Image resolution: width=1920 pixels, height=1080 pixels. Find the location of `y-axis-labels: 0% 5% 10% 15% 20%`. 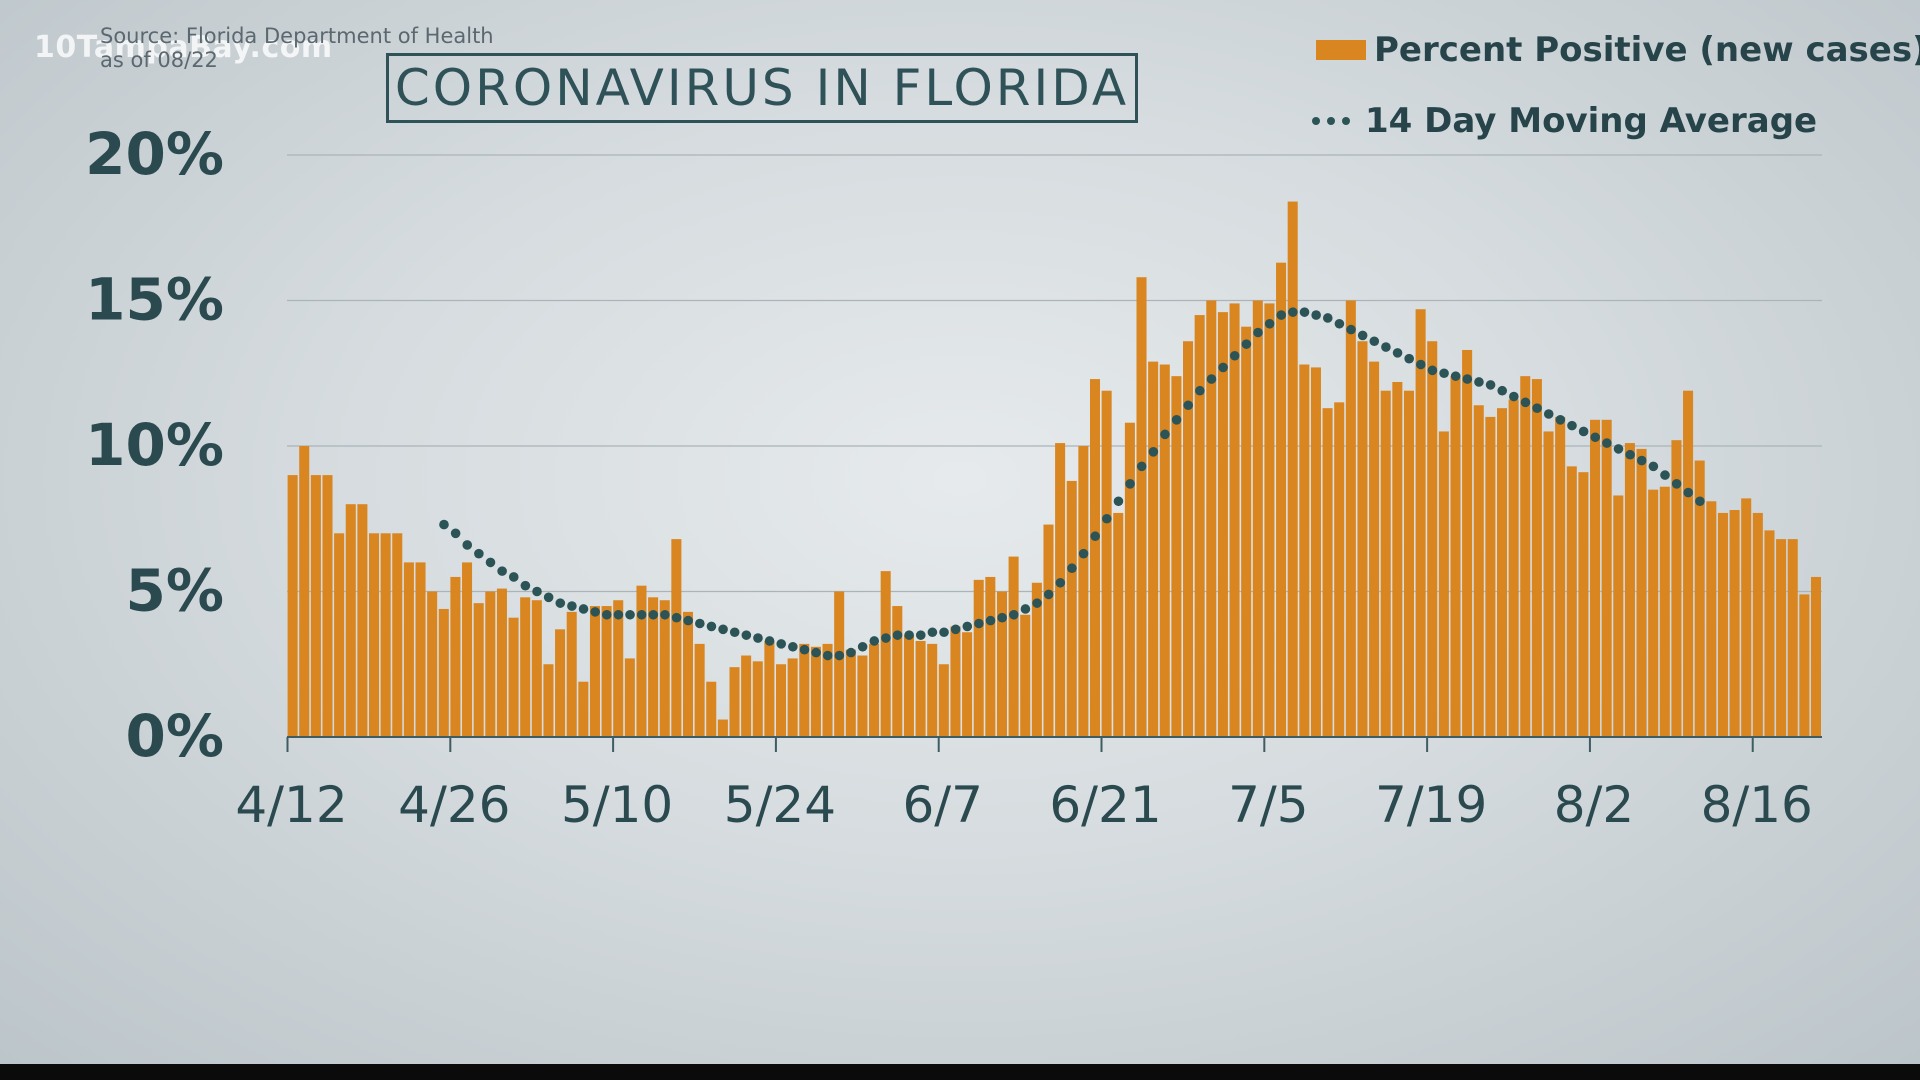

y-axis-labels: 0% 5% 10% 15% 20% is located at coordinates (154, 445).